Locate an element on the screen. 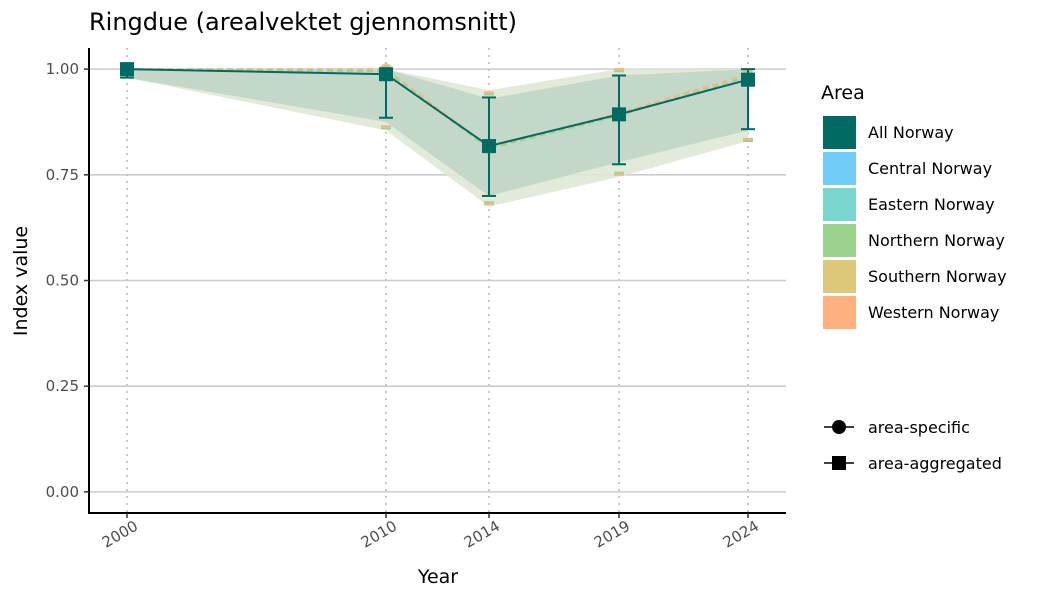  legend-label: Eastern Norway is located at coordinates (931, 204).